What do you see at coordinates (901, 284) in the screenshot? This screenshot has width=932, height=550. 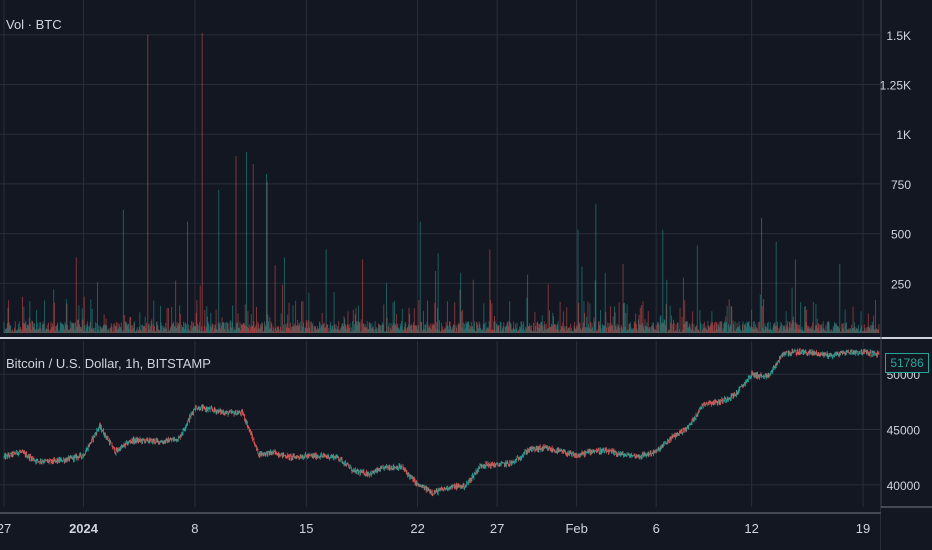 I see `volume-y-tick-label: 250` at bounding box center [901, 284].